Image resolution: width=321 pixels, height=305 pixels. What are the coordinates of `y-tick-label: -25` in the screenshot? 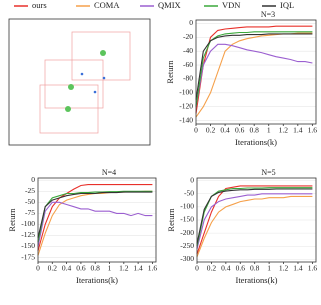 It's located at (30, 190).